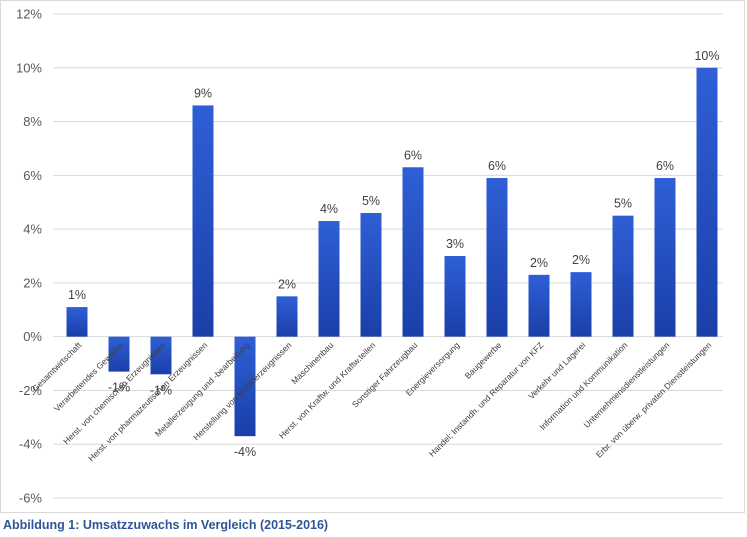 The width and height of the screenshot is (747, 537). Describe the element at coordinates (89, 377) in the screenshot. I see `x-category-label: Verarbeitendes Gewerbe` at that location.